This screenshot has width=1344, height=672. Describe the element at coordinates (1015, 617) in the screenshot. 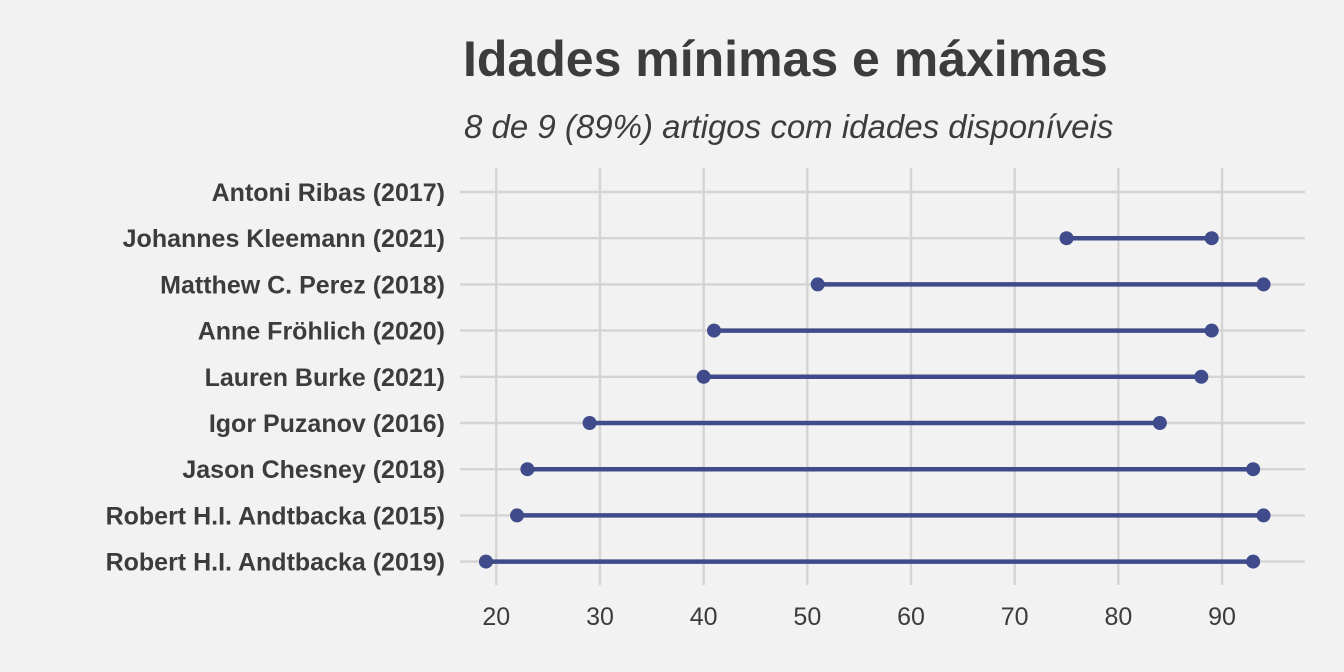

I see `x-tick-label: 70` at that location.